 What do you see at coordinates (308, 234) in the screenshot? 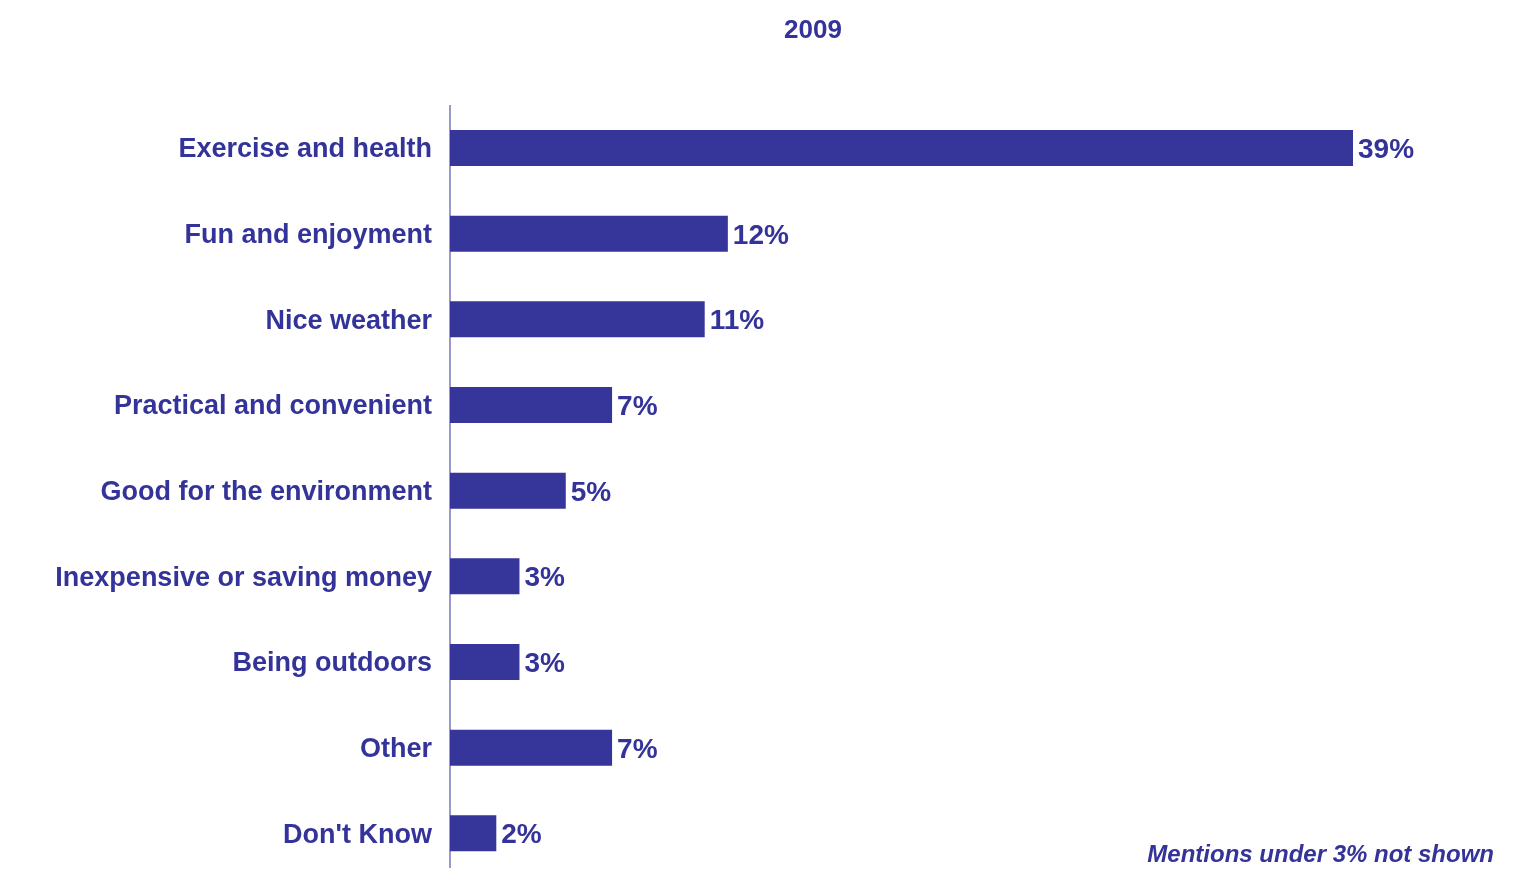
I see `y-tick-label: Fun and enjoyment` at bounding box center [308, 234].